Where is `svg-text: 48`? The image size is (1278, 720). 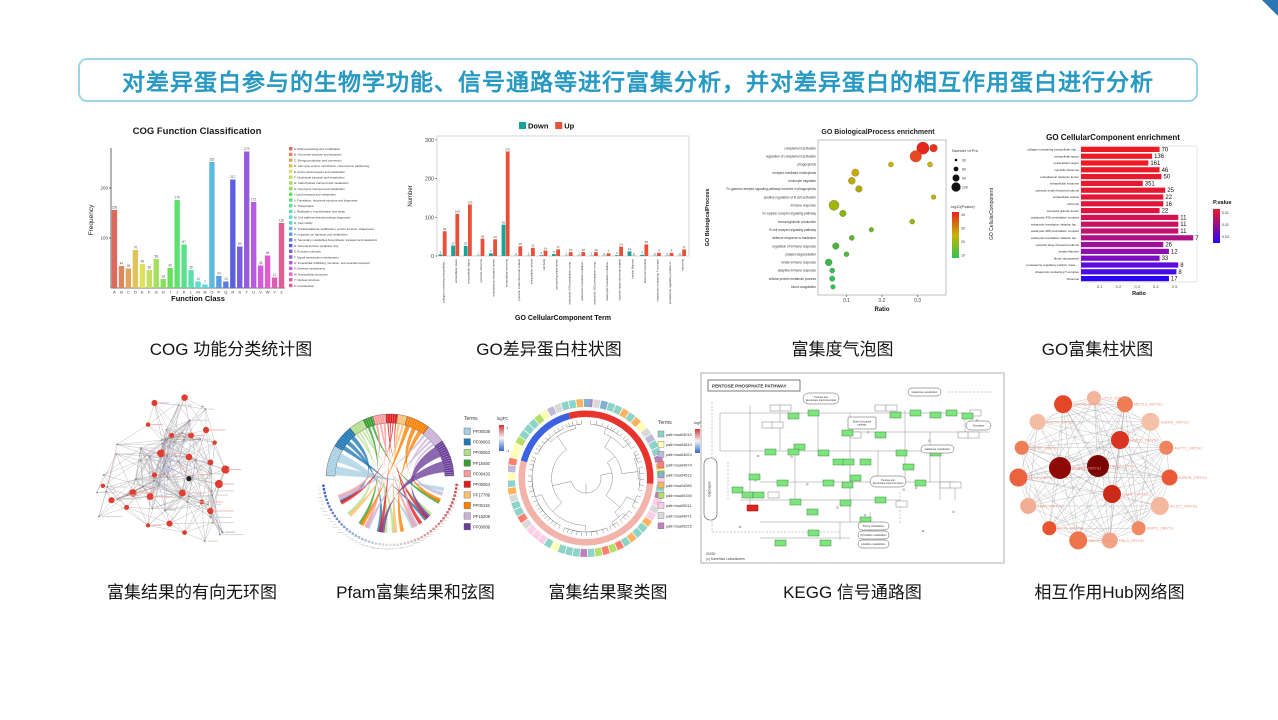 svg-text: 48 is located at coordinates (143, 262).